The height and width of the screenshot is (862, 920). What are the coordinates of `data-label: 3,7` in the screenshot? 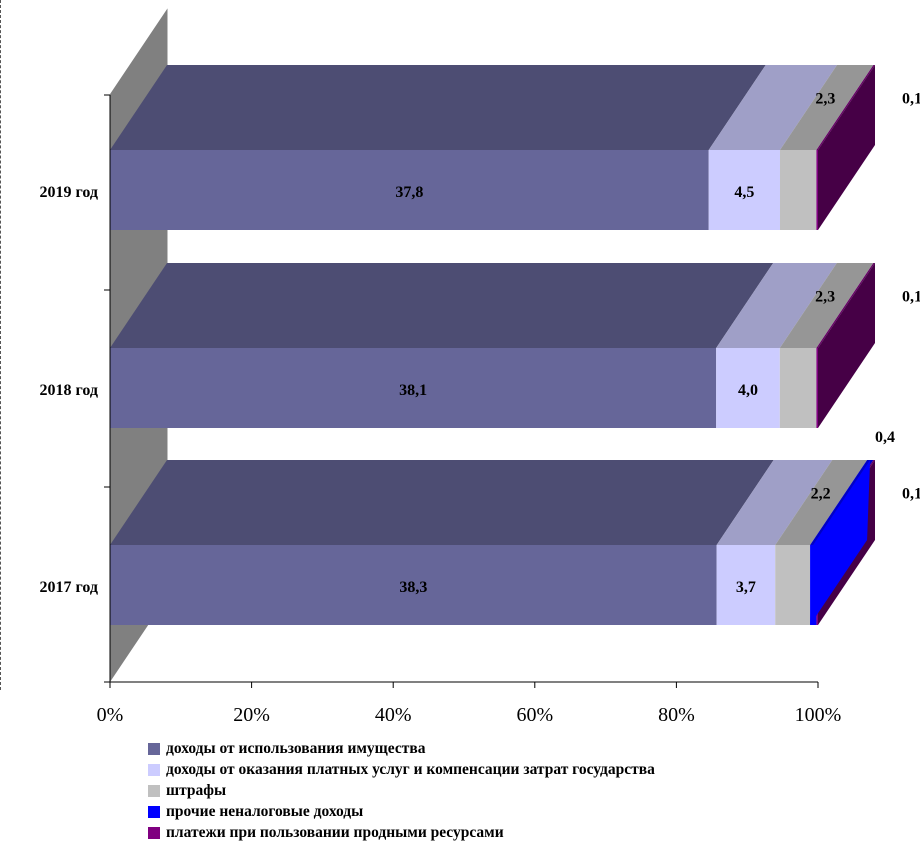 It's located at (746, 587).